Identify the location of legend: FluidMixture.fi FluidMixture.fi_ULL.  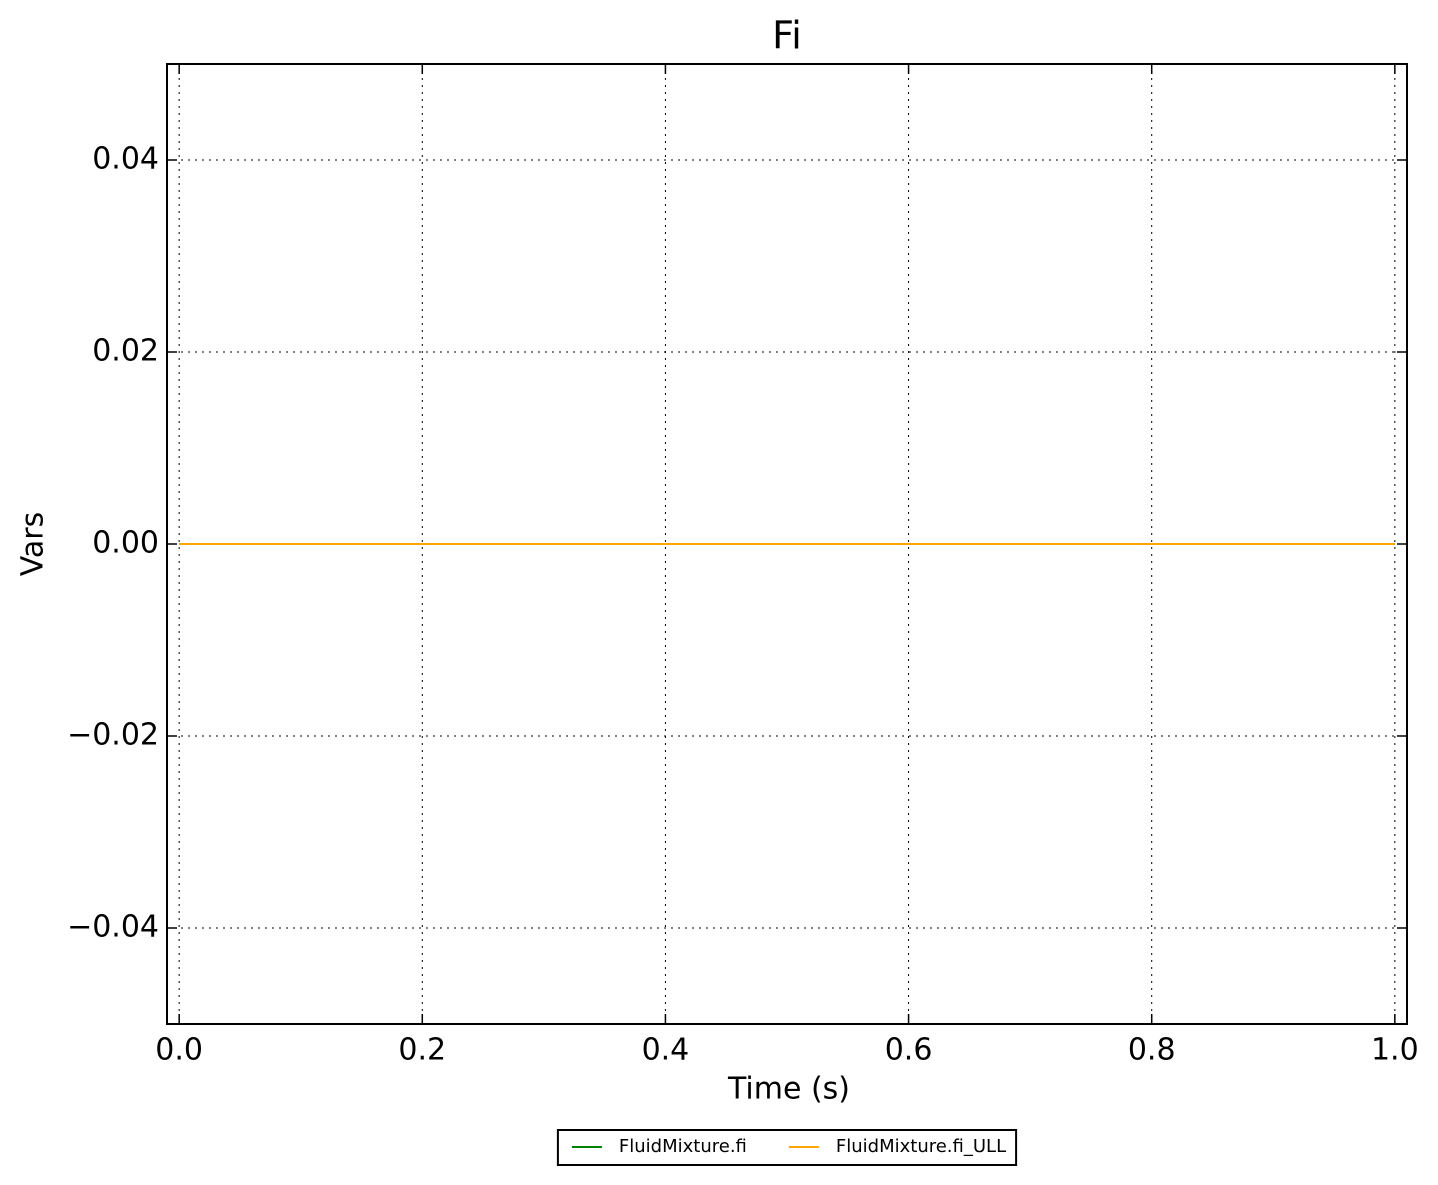
(787, 1147).